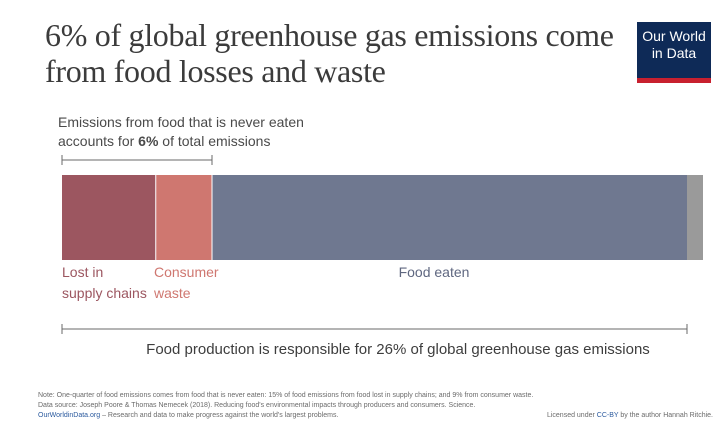 The width and height of the screenshot is (720, 433). Describe the element at coordinates (183, 217) in the screenshot. I see `bar-segment-consumer-waste` at that location.